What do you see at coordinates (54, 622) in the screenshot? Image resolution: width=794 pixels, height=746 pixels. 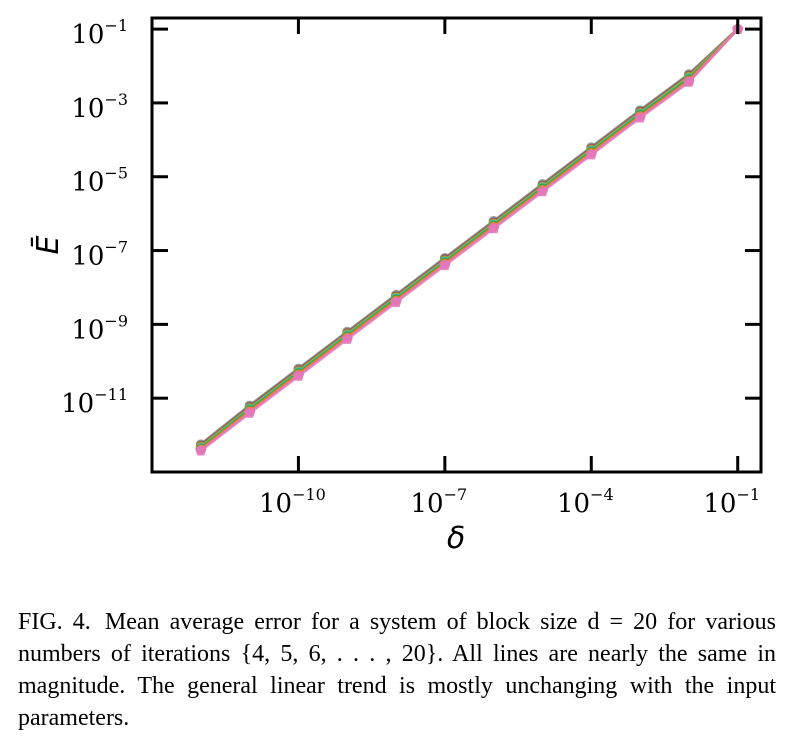 I see `caption-label: FIG. 4.` at bounding box center [54, 622].